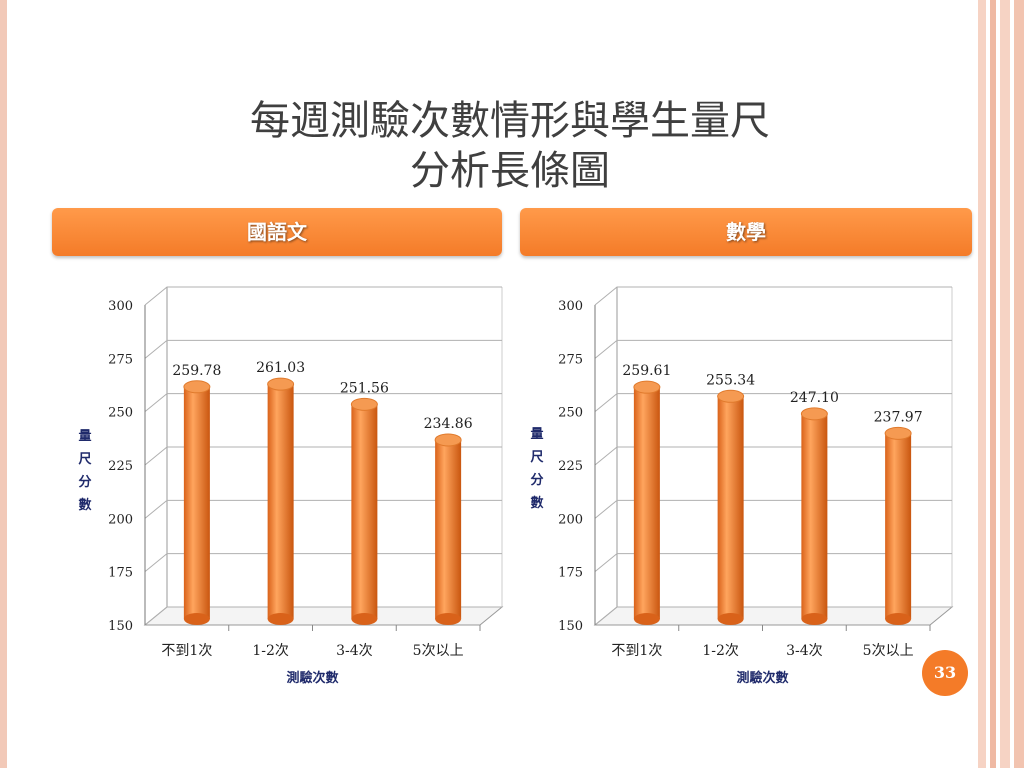 The image size is (1024, 768). I want to click on bar-value-label: 234.86, so click(448, 424).